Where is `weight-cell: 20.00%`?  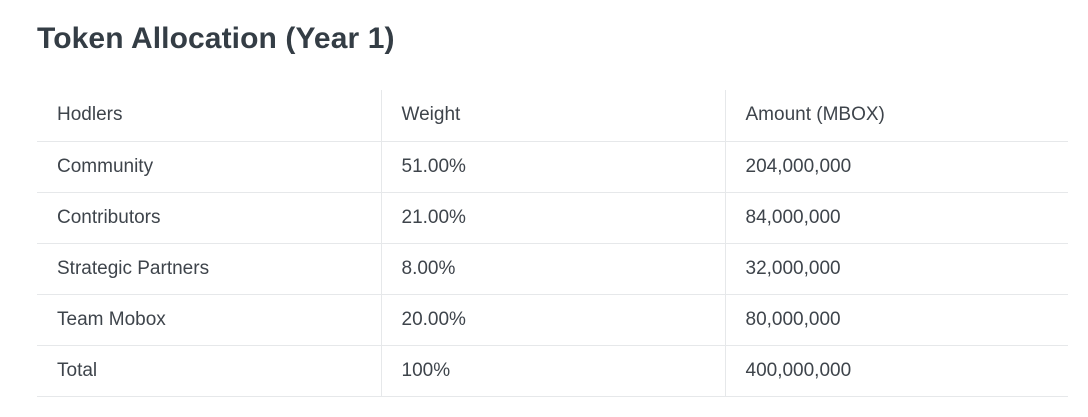 weight-cell: 20.00% is located at coordinates (552, 320).